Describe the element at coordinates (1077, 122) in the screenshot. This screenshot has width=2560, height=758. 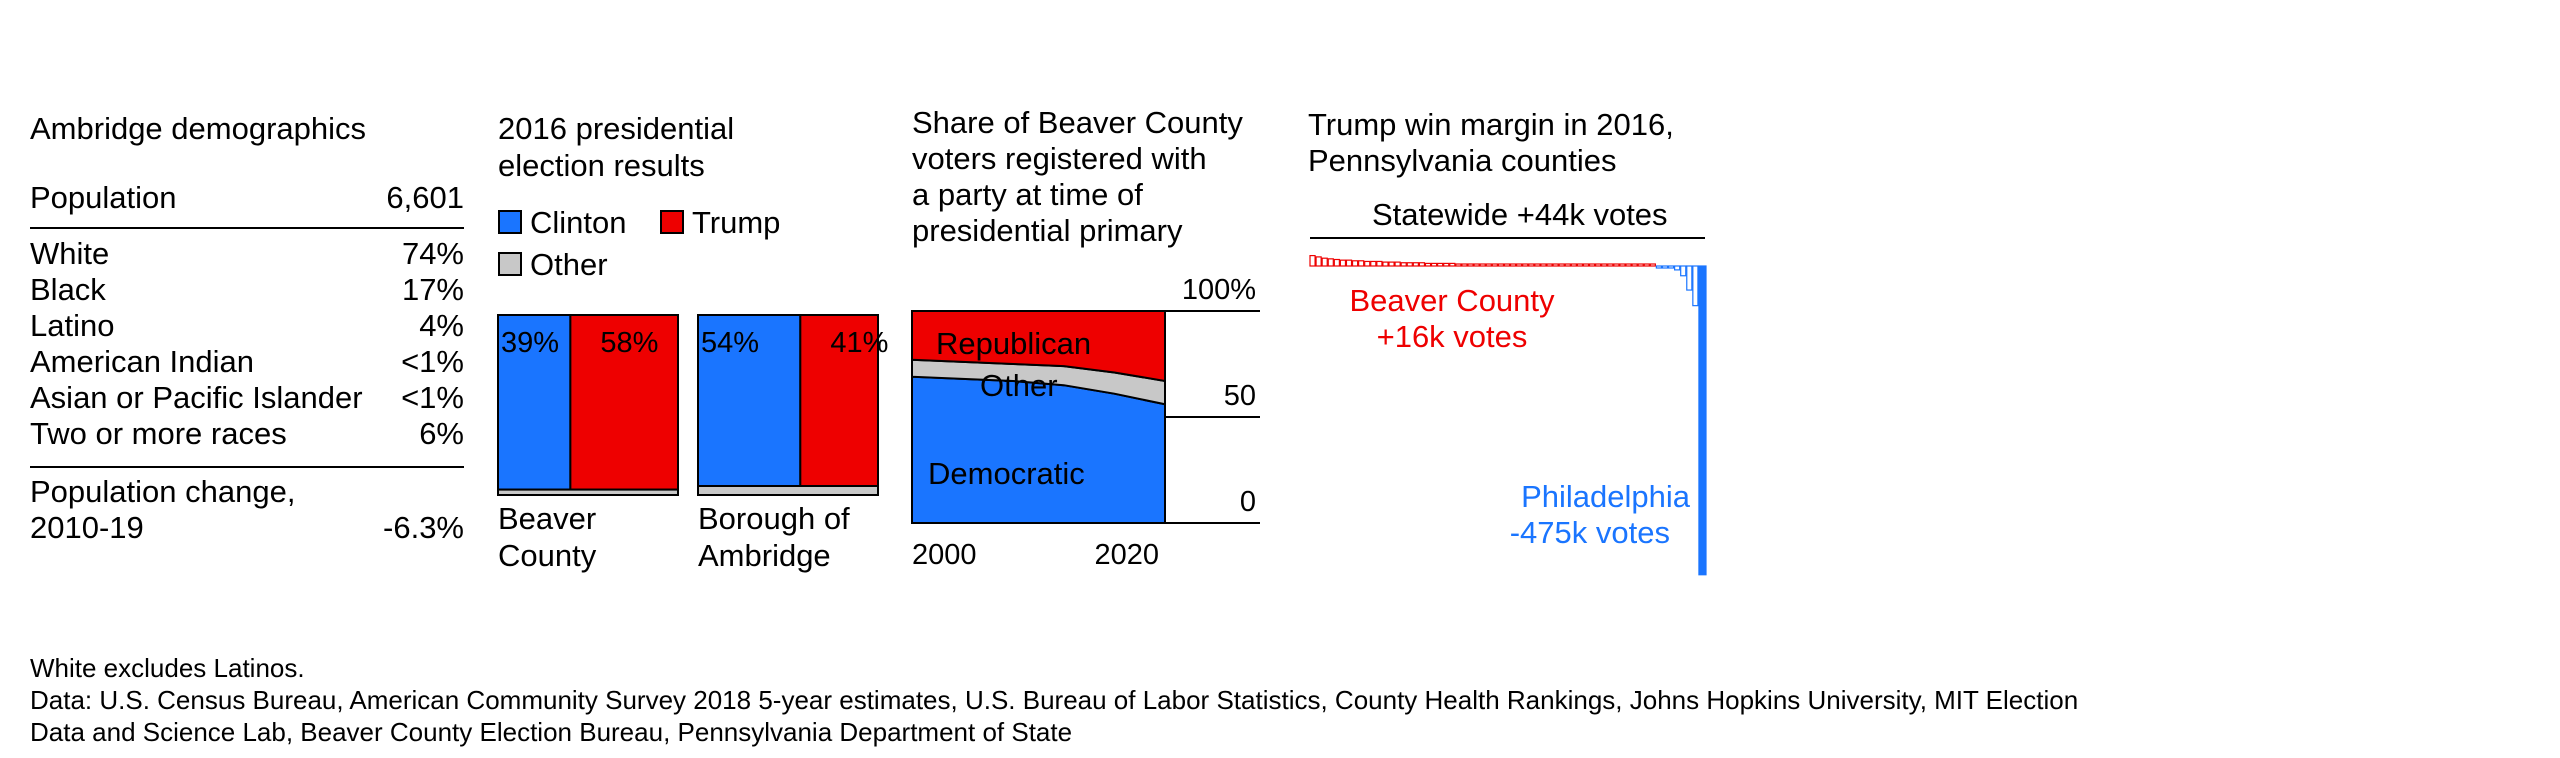
I see `chart-title: Share of Beaver County` at that location.